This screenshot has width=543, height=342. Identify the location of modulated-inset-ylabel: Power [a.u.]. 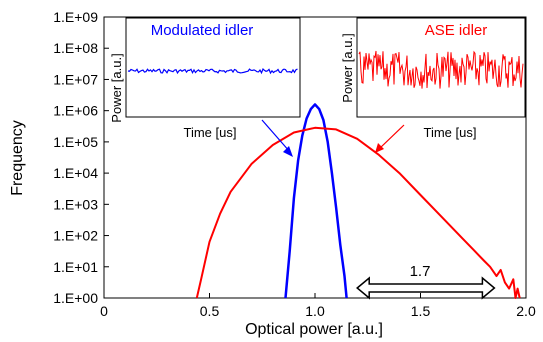
(116, 87).